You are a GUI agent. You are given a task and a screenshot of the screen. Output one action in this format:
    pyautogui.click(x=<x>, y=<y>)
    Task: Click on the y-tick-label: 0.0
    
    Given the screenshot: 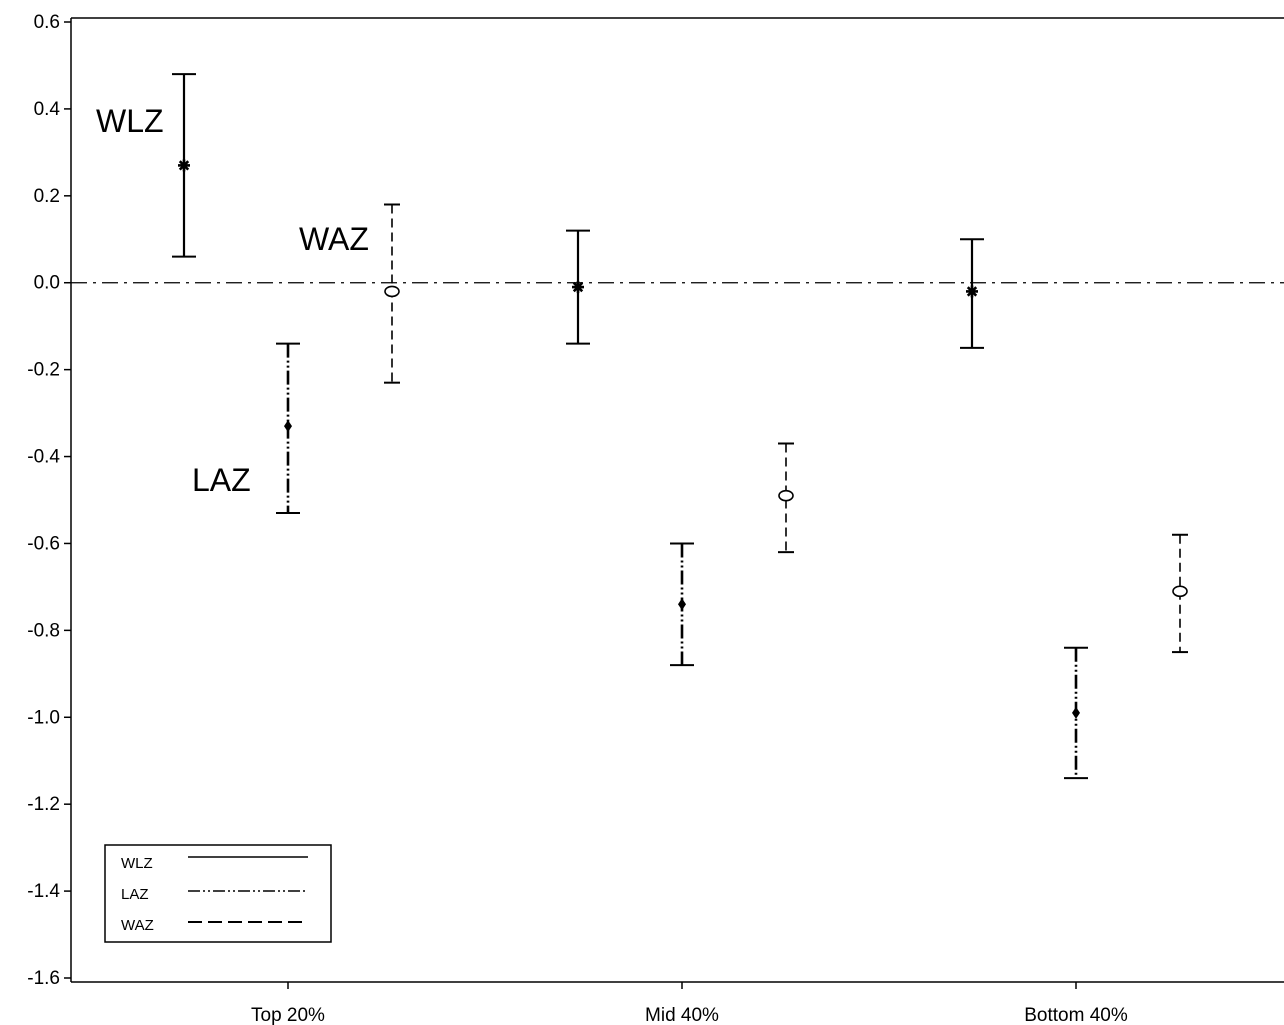 What is the action you would take?
    pyautogui.click(x=47, y=283)
    